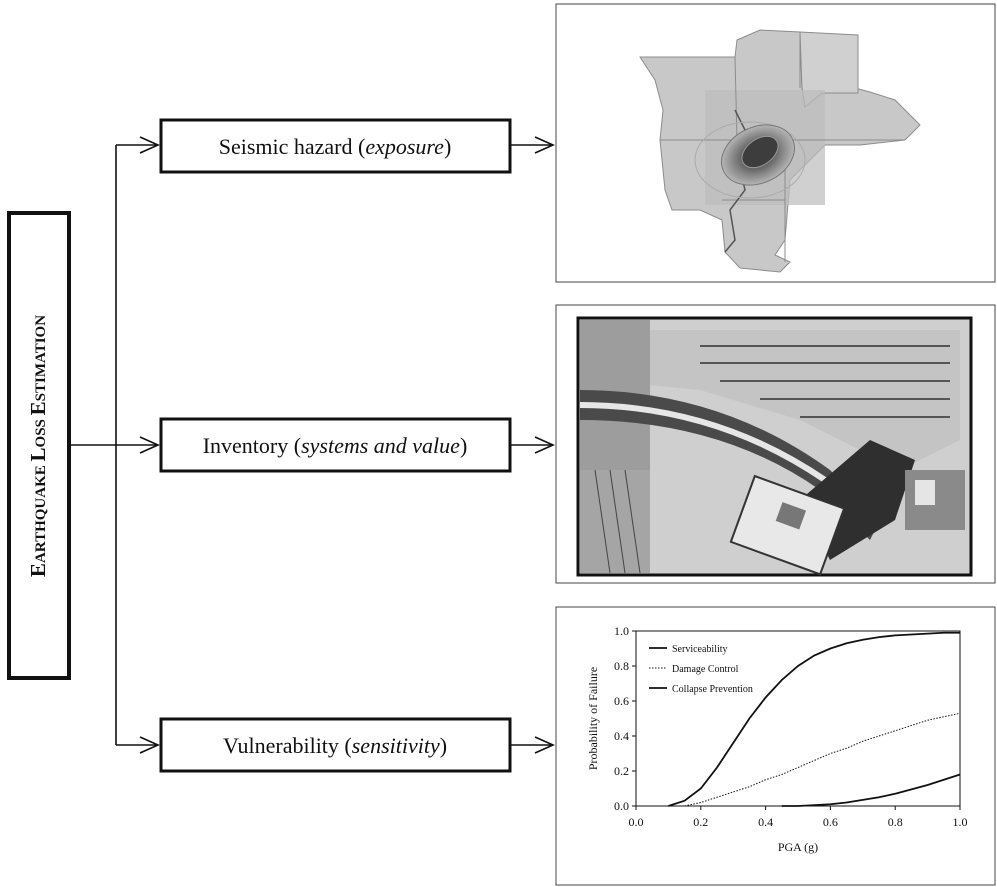  I want to click on vulnerability-box: Vulnerability (sensitivity), so click(335, 745).